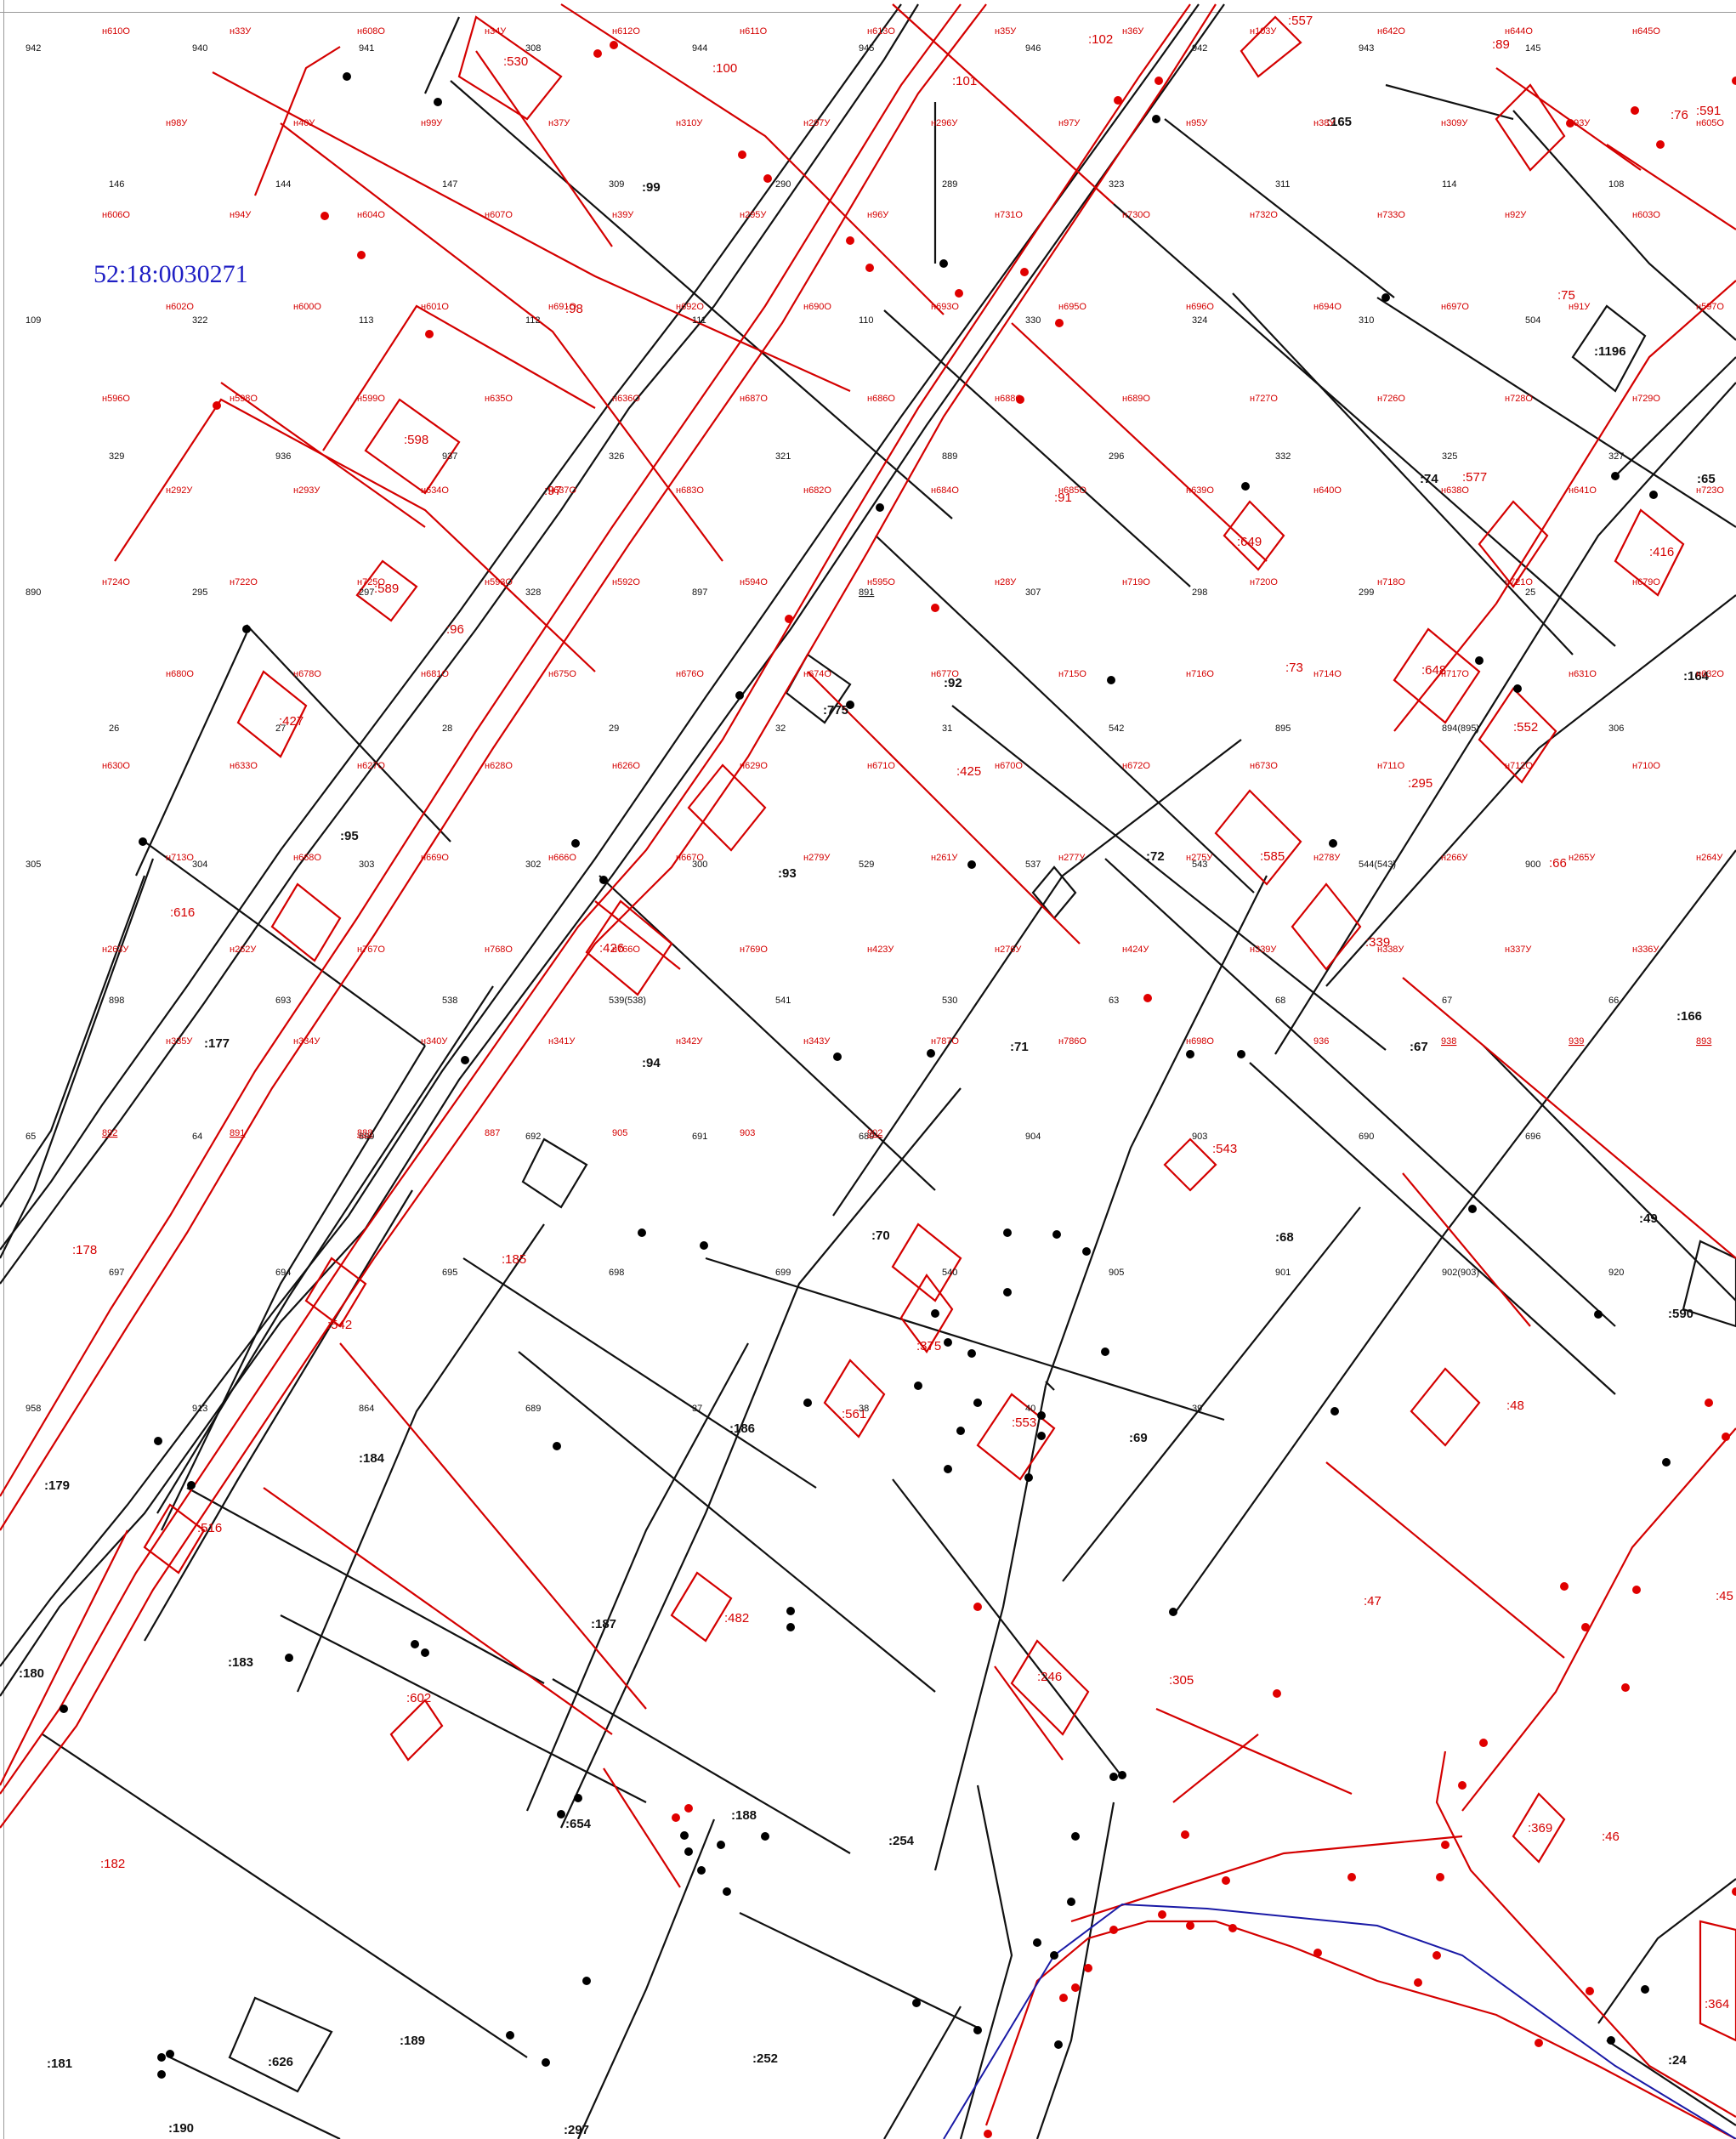 This screenshot has height=2139, width=1736. Describe the element at coordinates (1662, 552) in the screenshot. I see `parcel-label: :416` at that location.